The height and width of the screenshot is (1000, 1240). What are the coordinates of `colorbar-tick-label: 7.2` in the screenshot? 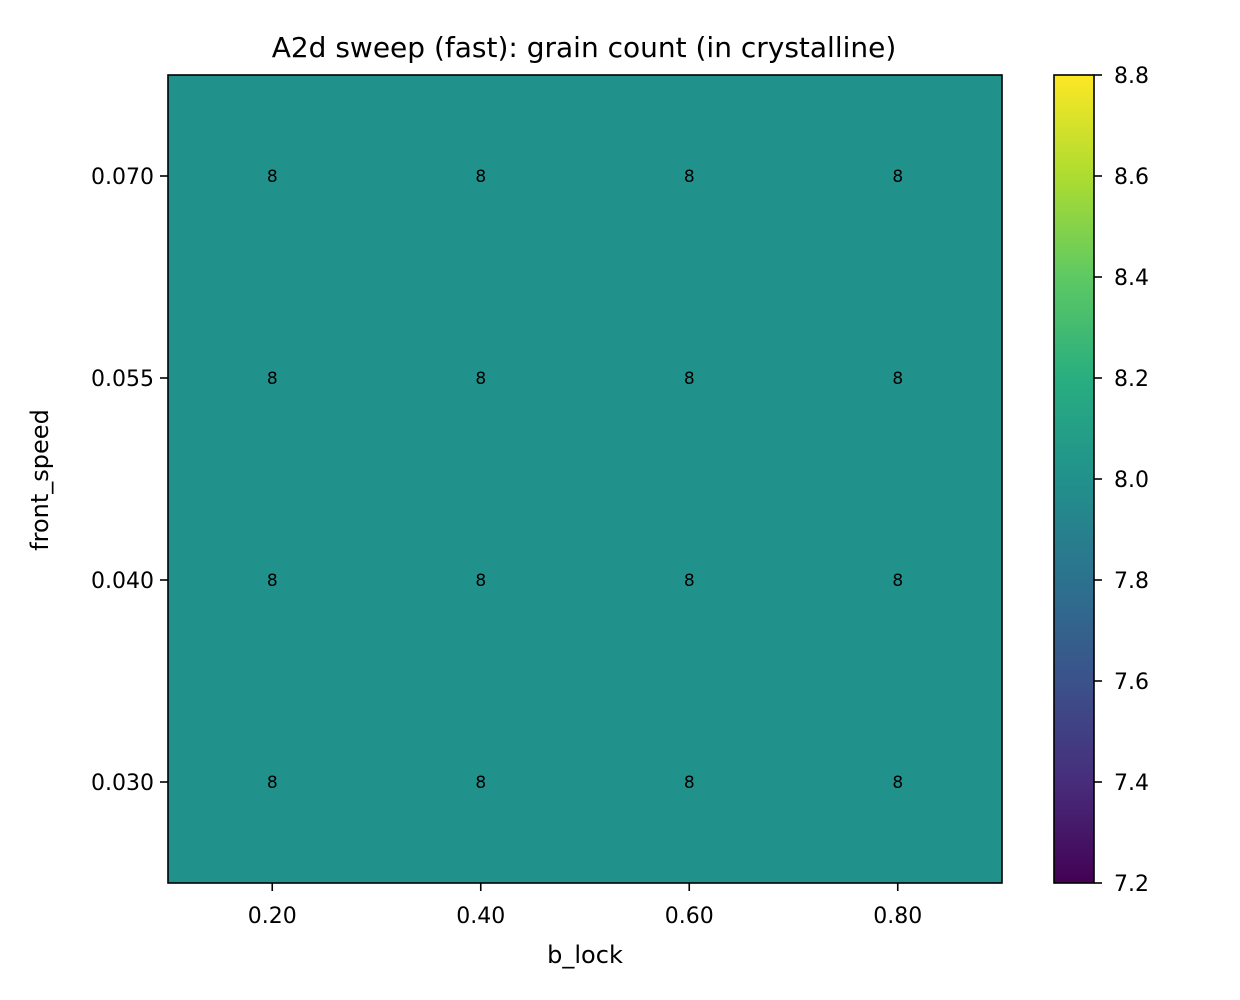 It's located at (1131, 884).